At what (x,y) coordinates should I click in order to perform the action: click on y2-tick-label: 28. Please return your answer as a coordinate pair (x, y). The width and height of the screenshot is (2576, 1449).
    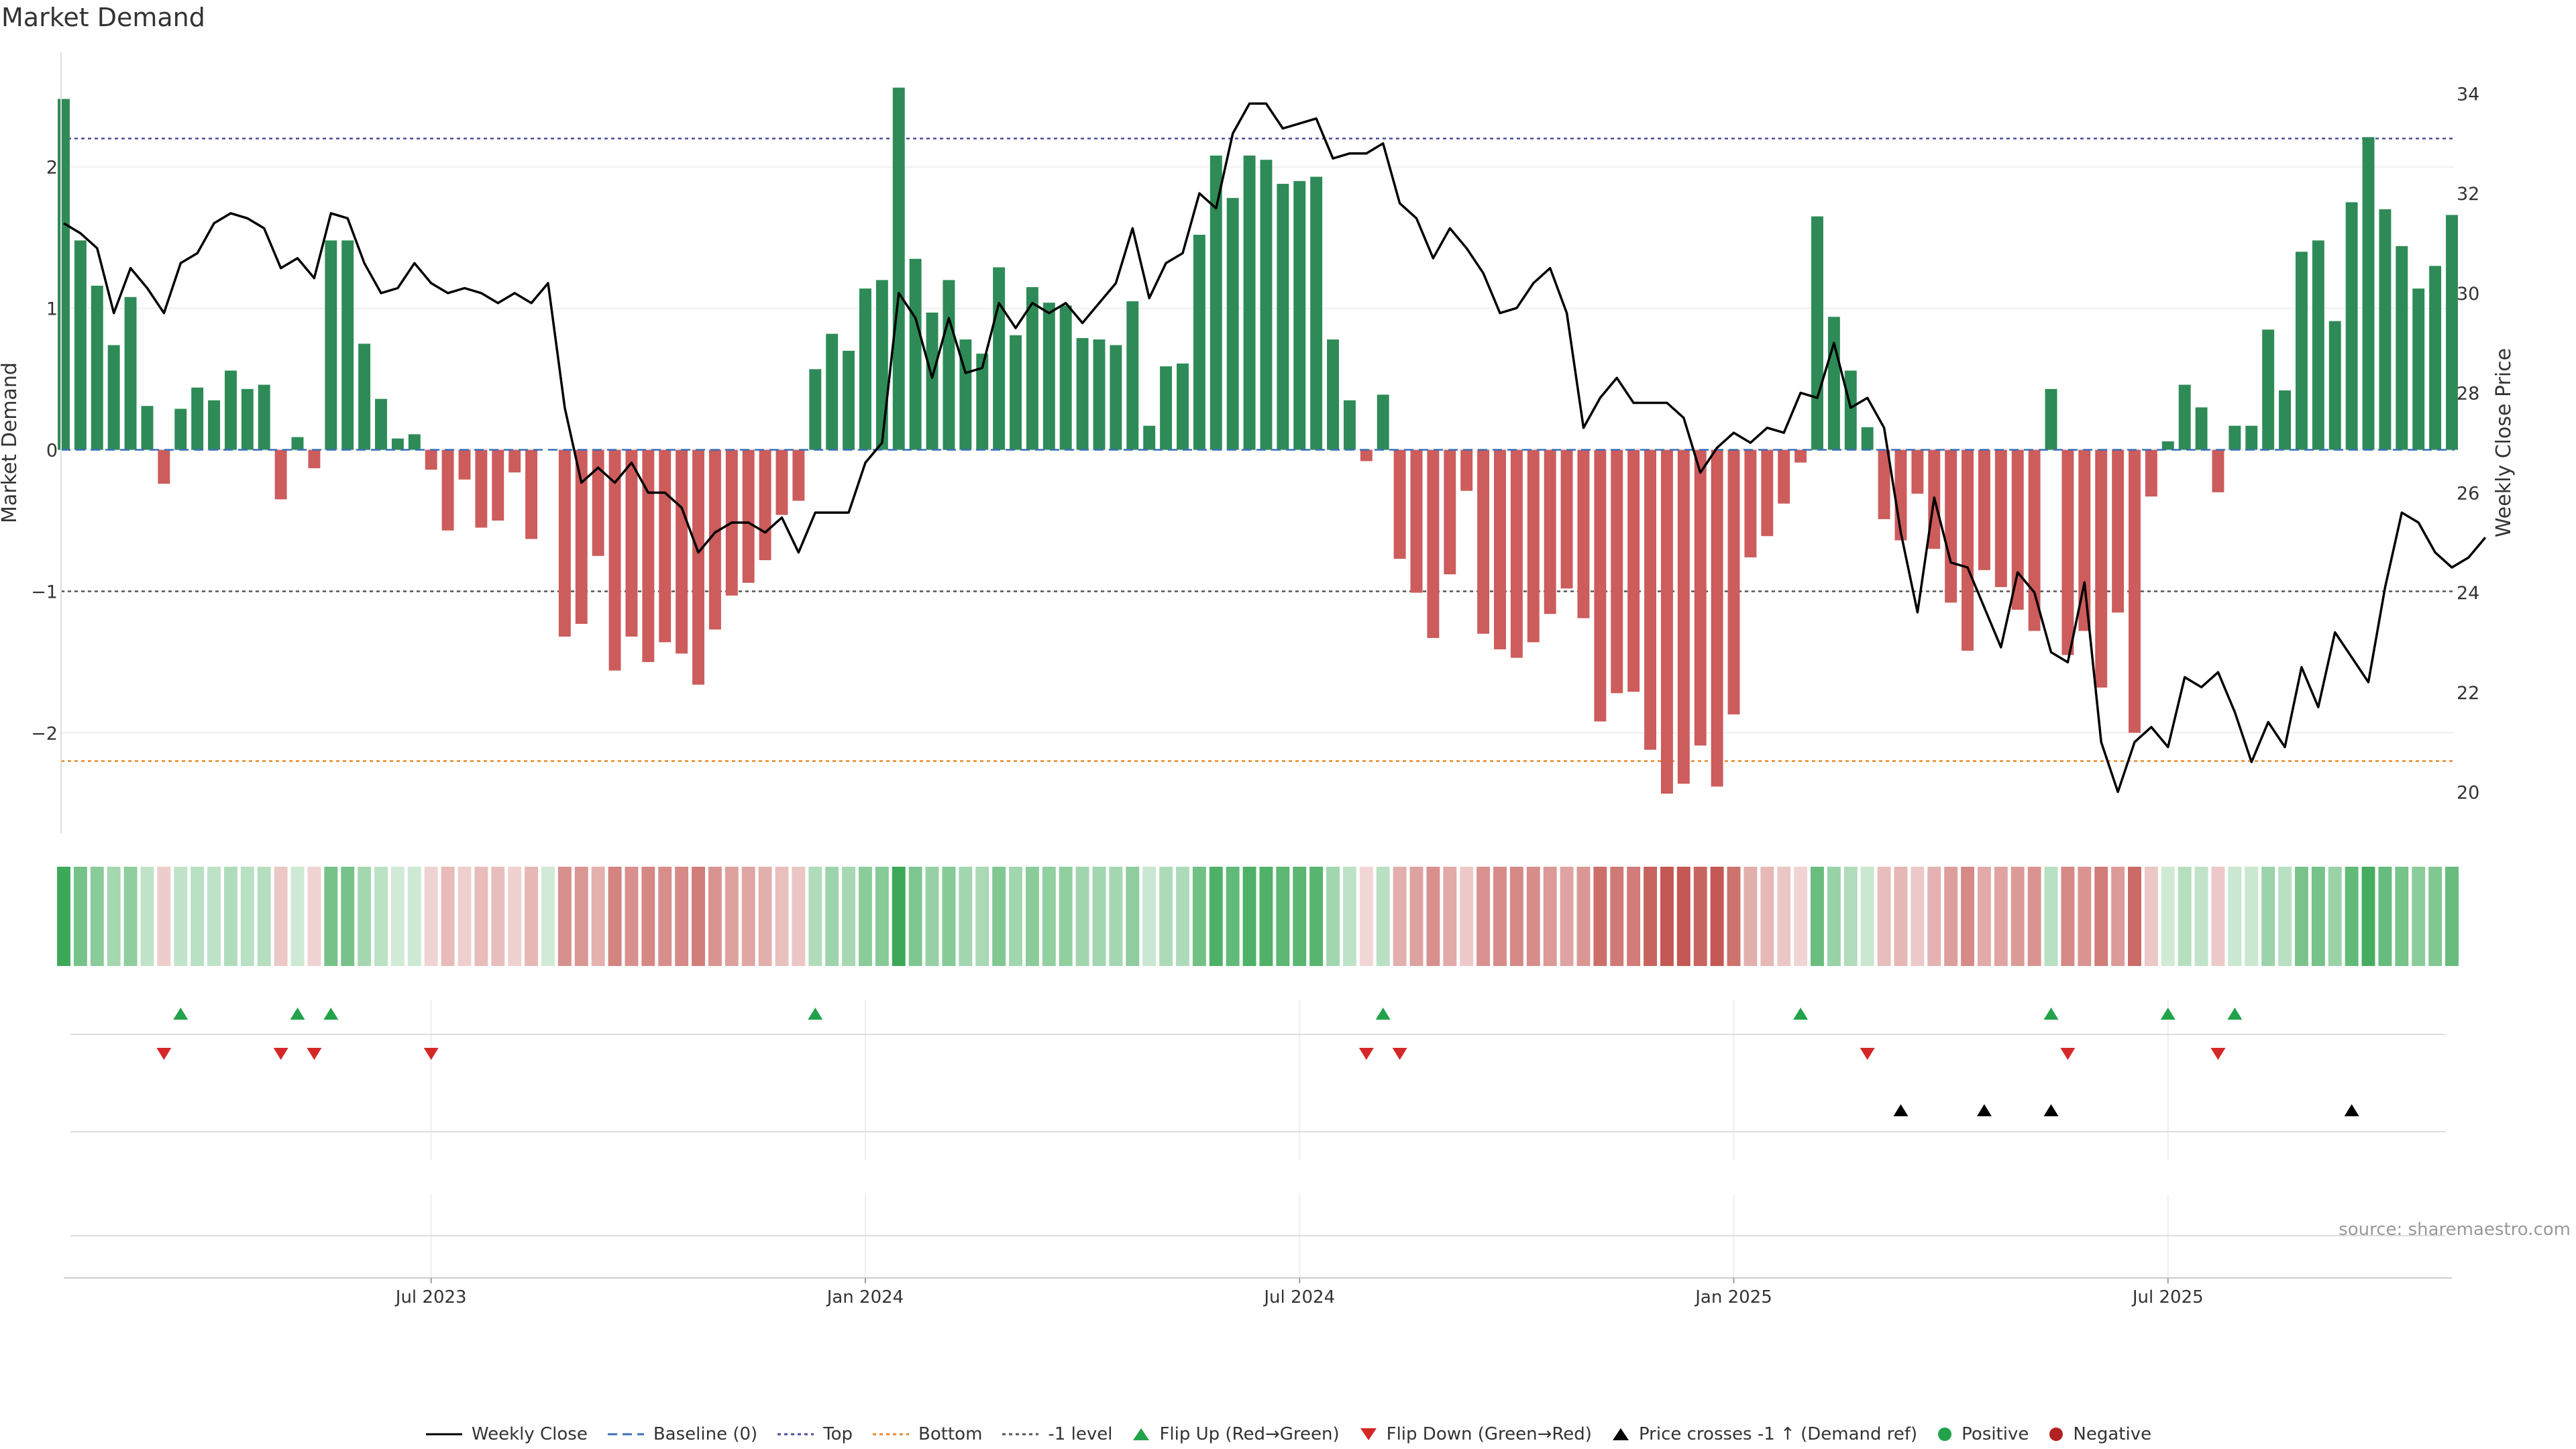
    Looking at the image, I should click on (2468, 394).